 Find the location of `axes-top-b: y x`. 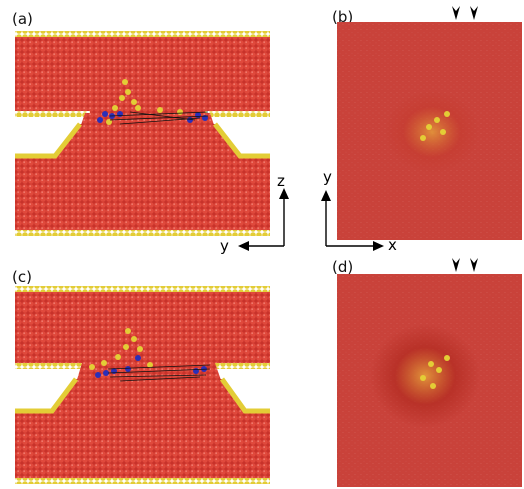

axes-top-b: y x is located at coordinates (363, 213).